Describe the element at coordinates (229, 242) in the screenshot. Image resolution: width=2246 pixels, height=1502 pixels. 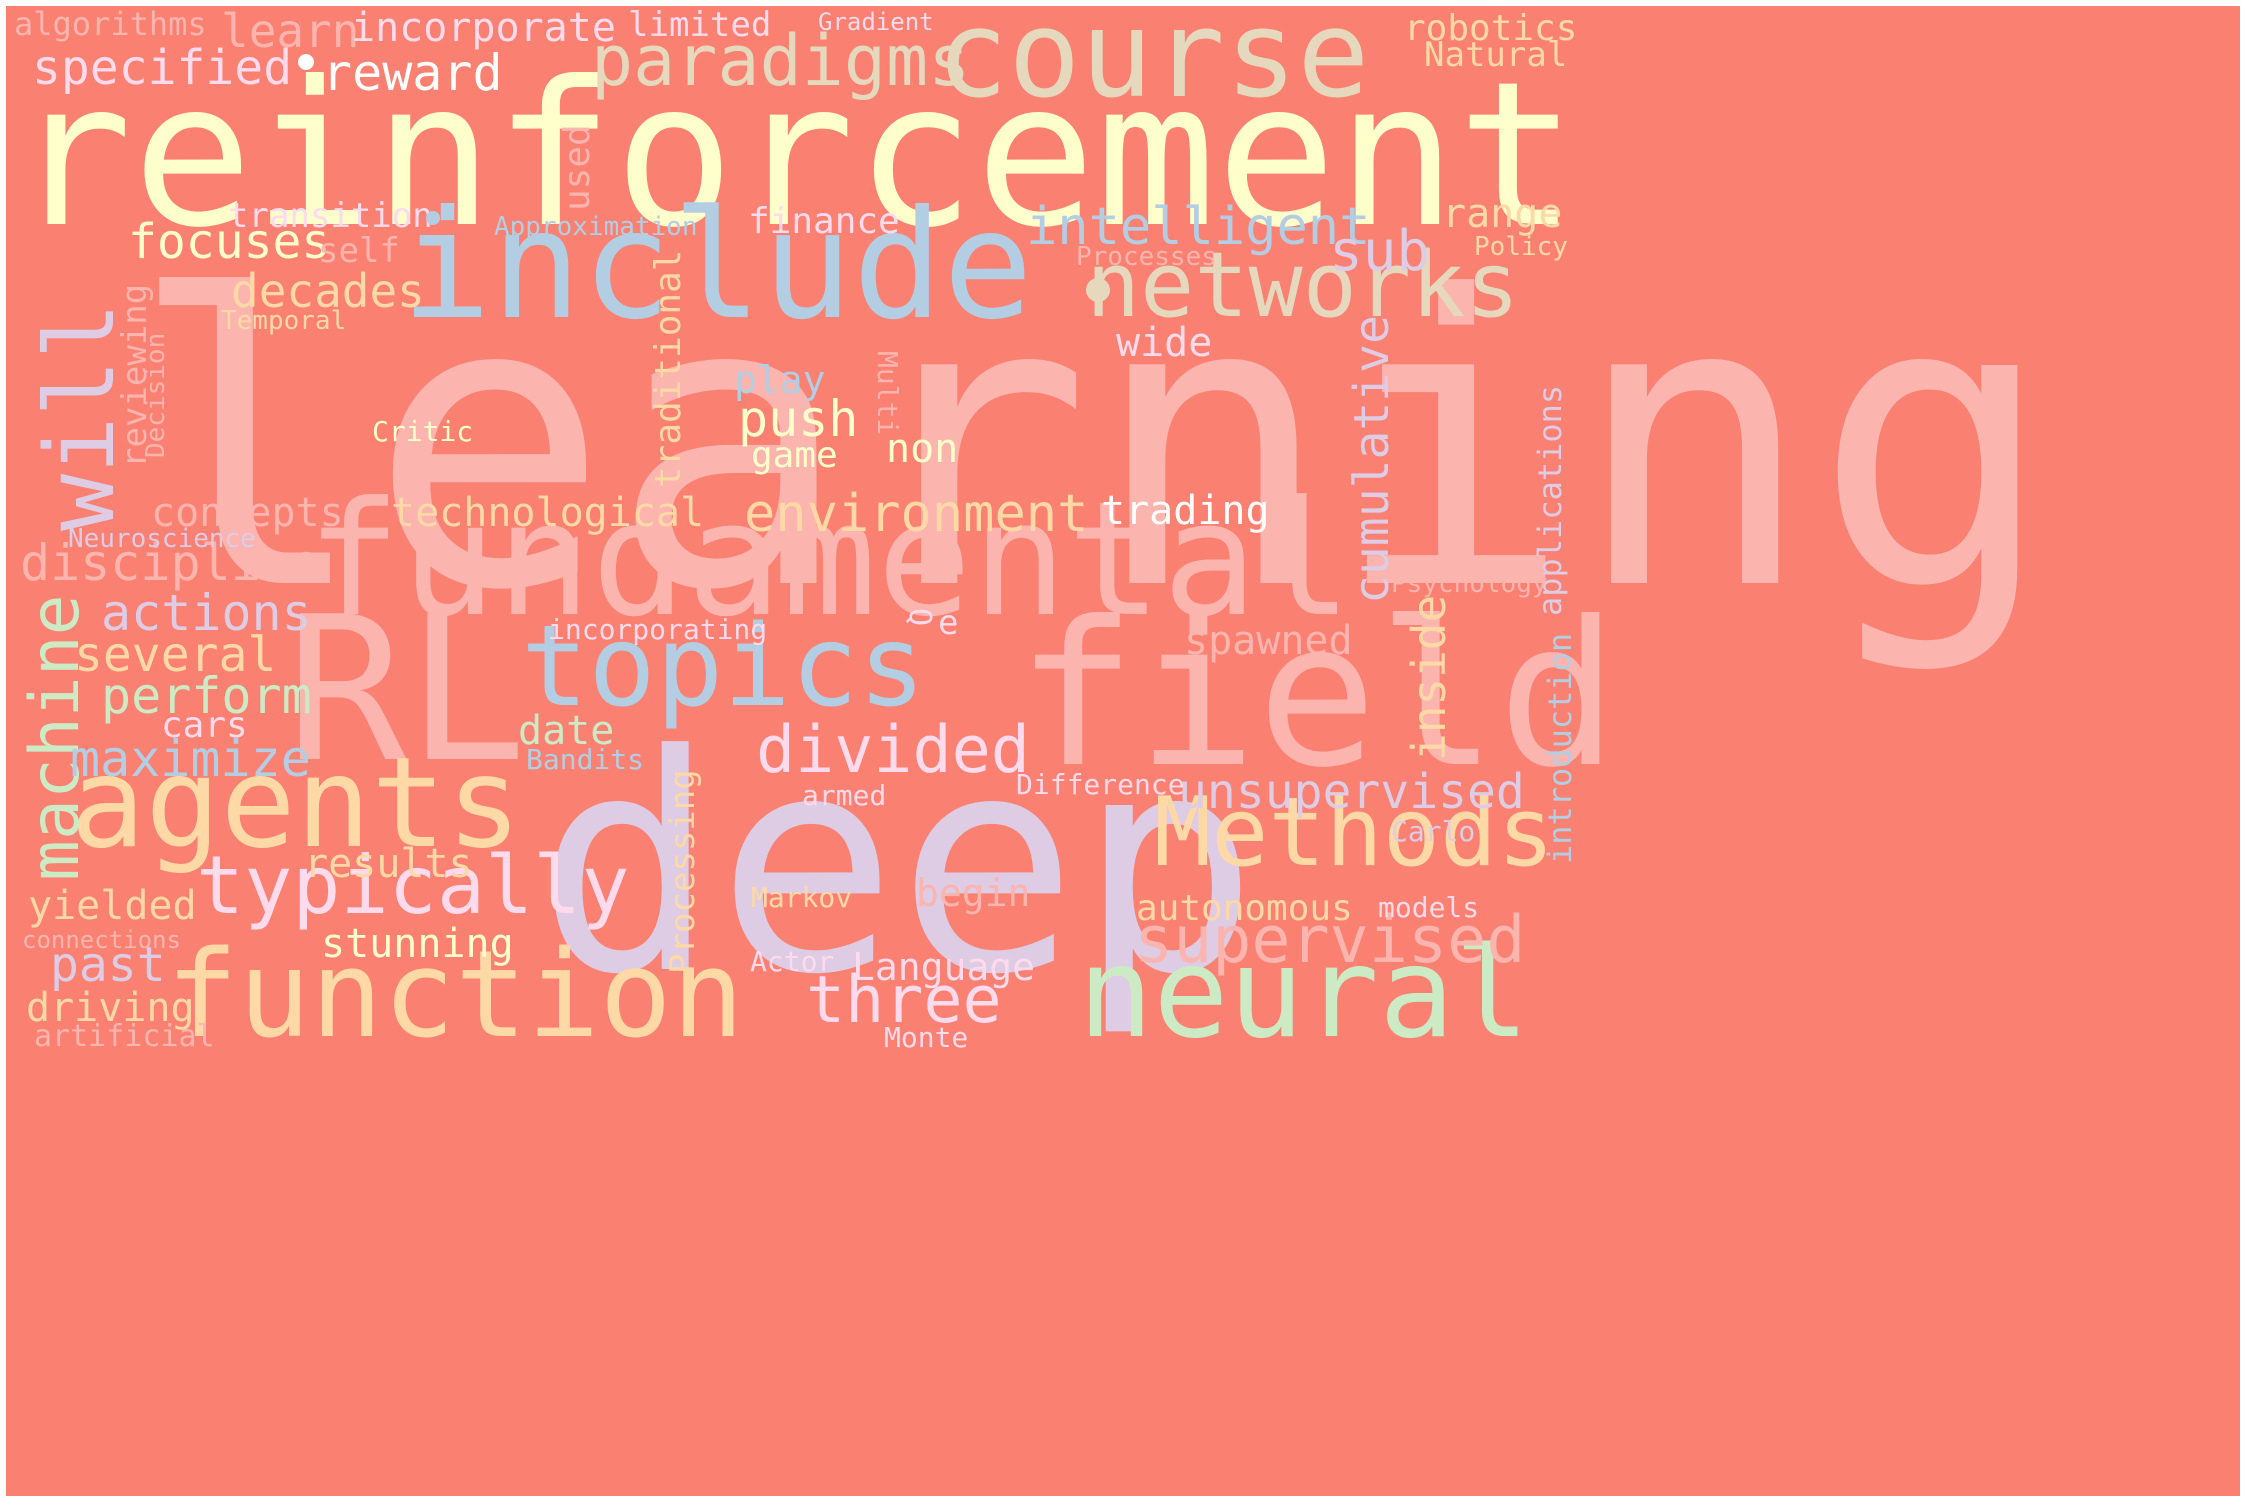
I see `word-focuses: focuses` at that location.